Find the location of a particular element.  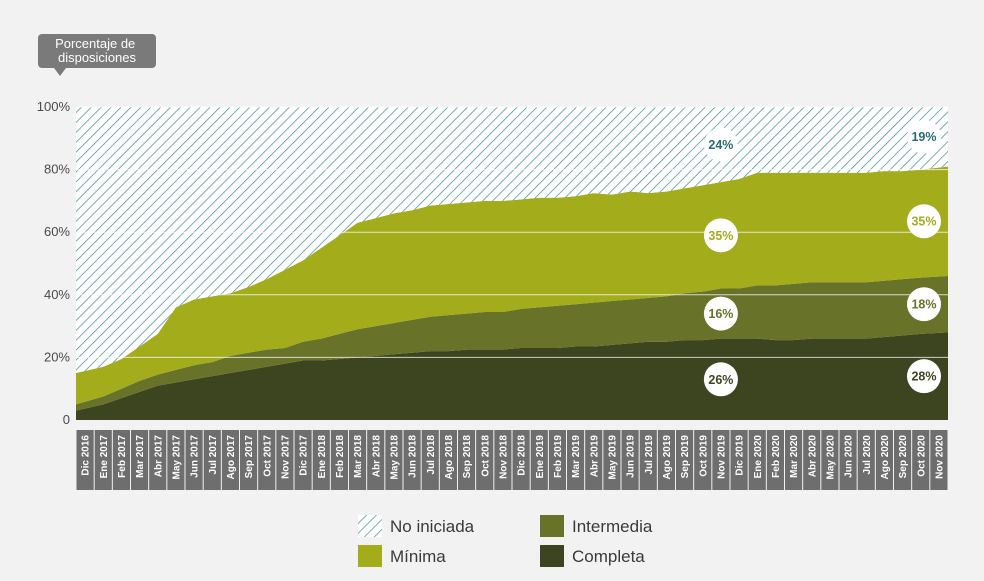

data-label: 24% is located at coordinates (720, 145).